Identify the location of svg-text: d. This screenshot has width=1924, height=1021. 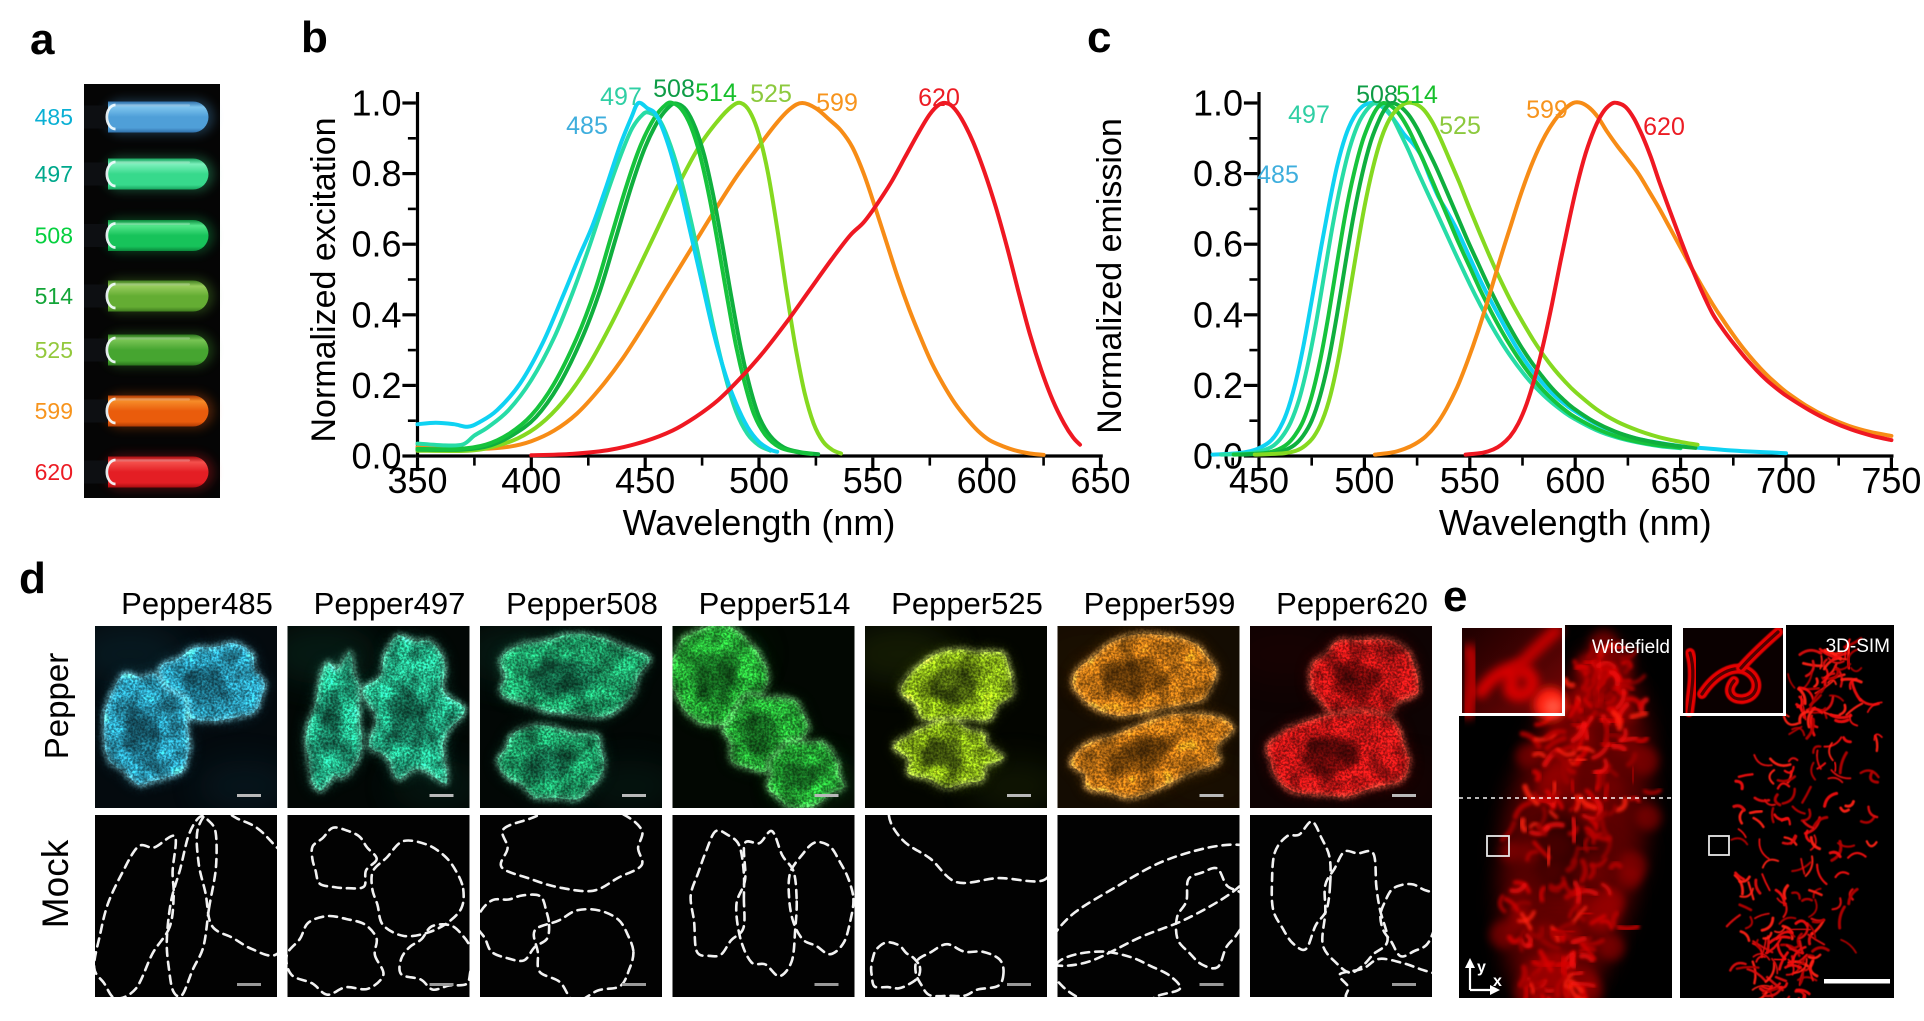
(32, 578).